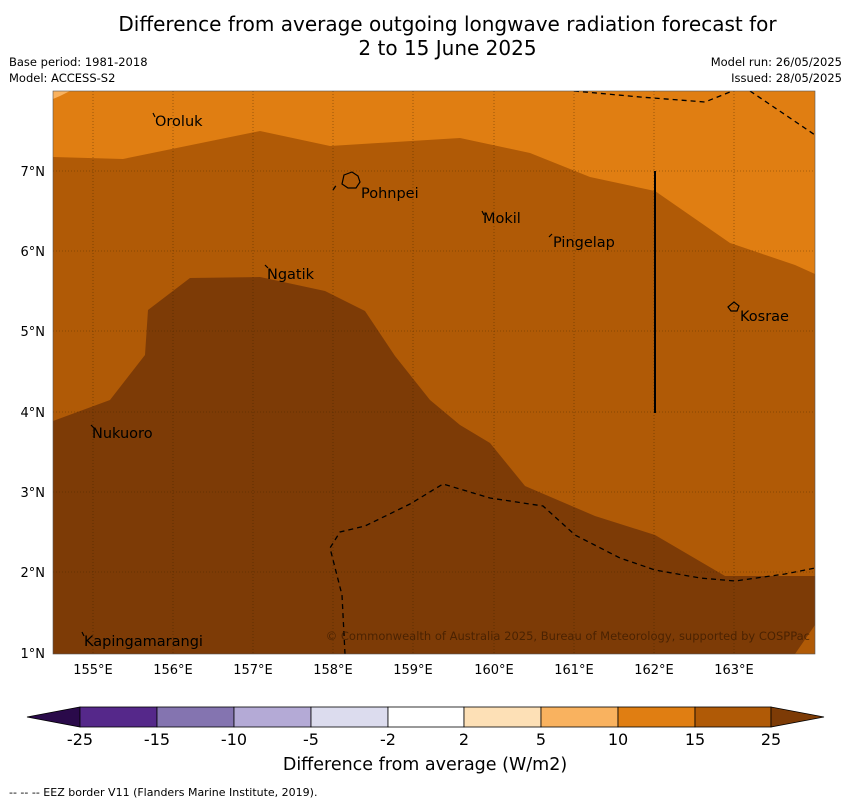 The height and width of the screenshot is (804, 850). Describe the element at coordinates (695, 739) in the screenshot. I see `colorbar-tick: 15` at that location.